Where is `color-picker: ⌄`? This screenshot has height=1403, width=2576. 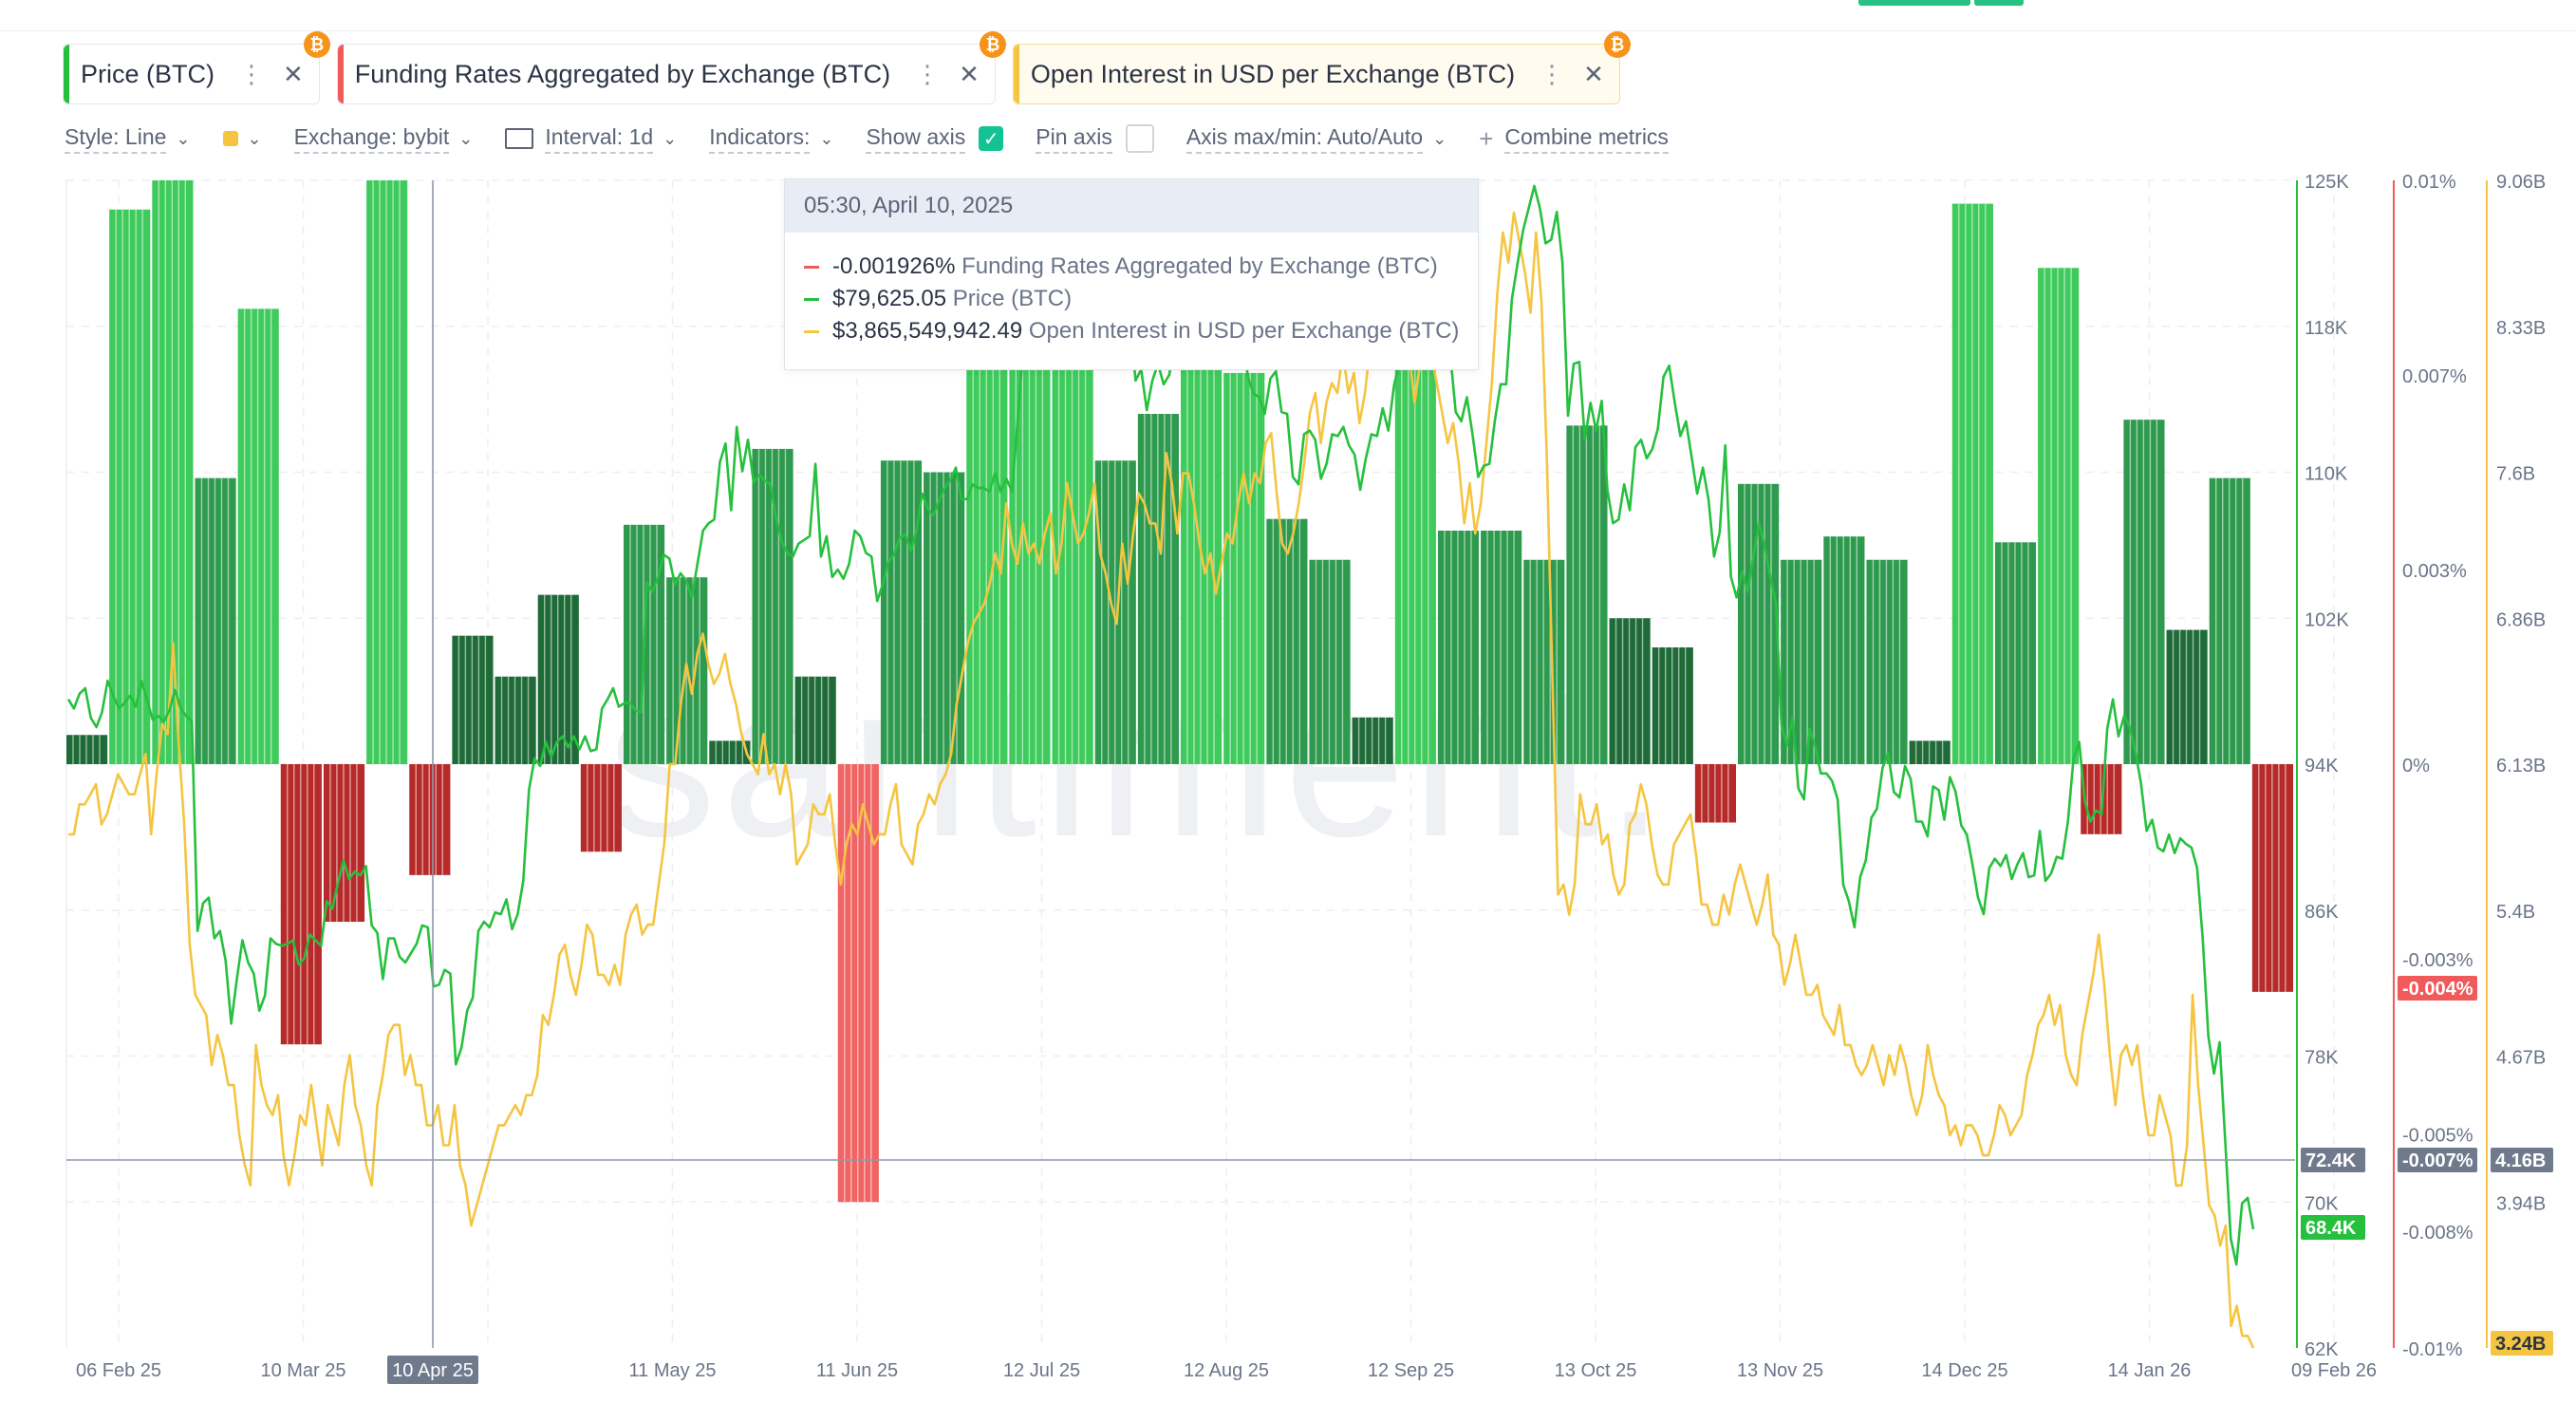 color-picker: ⌄ is located at coordinates (242, 138).